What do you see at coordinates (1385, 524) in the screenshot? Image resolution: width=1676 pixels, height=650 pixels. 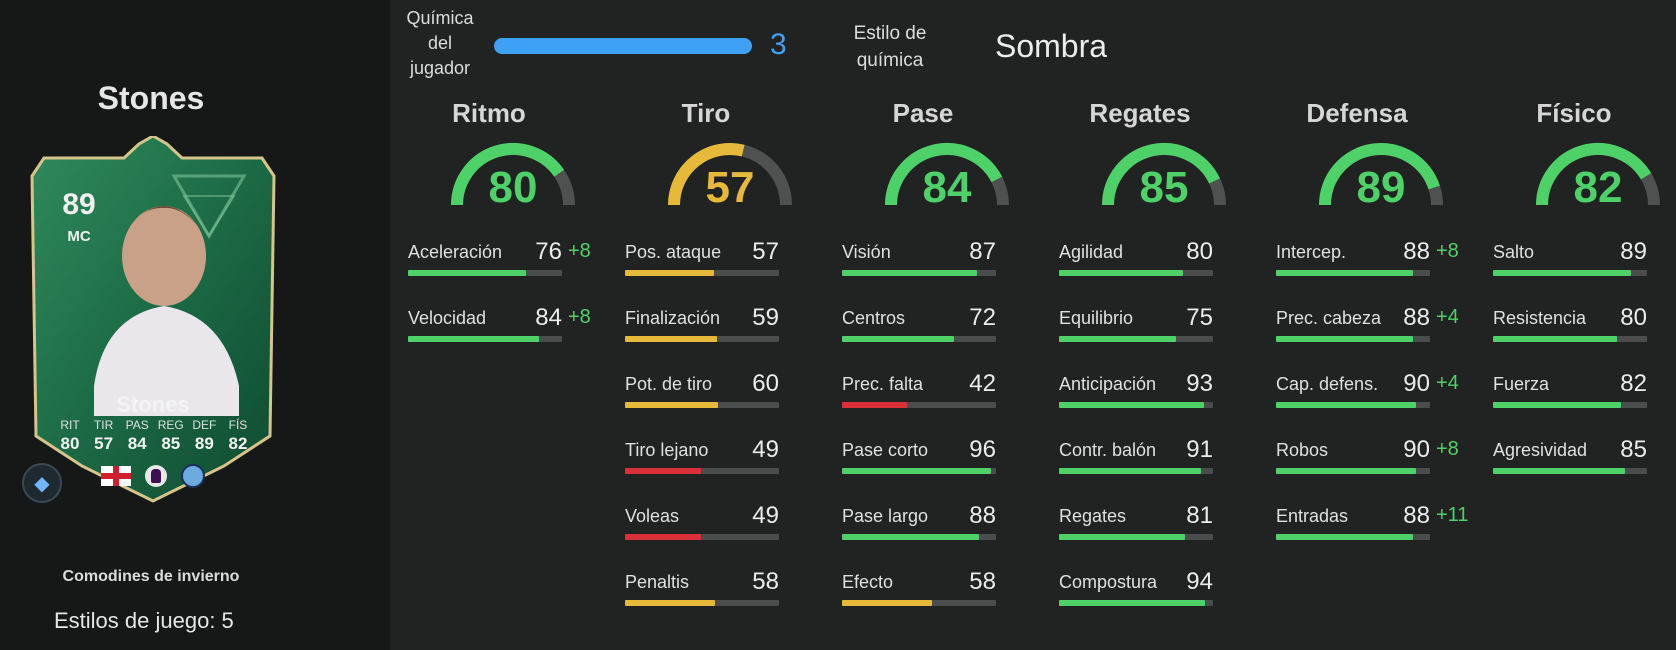 I see `stat-row: Entradas 88 +11` at bounding box center [1385, 524].